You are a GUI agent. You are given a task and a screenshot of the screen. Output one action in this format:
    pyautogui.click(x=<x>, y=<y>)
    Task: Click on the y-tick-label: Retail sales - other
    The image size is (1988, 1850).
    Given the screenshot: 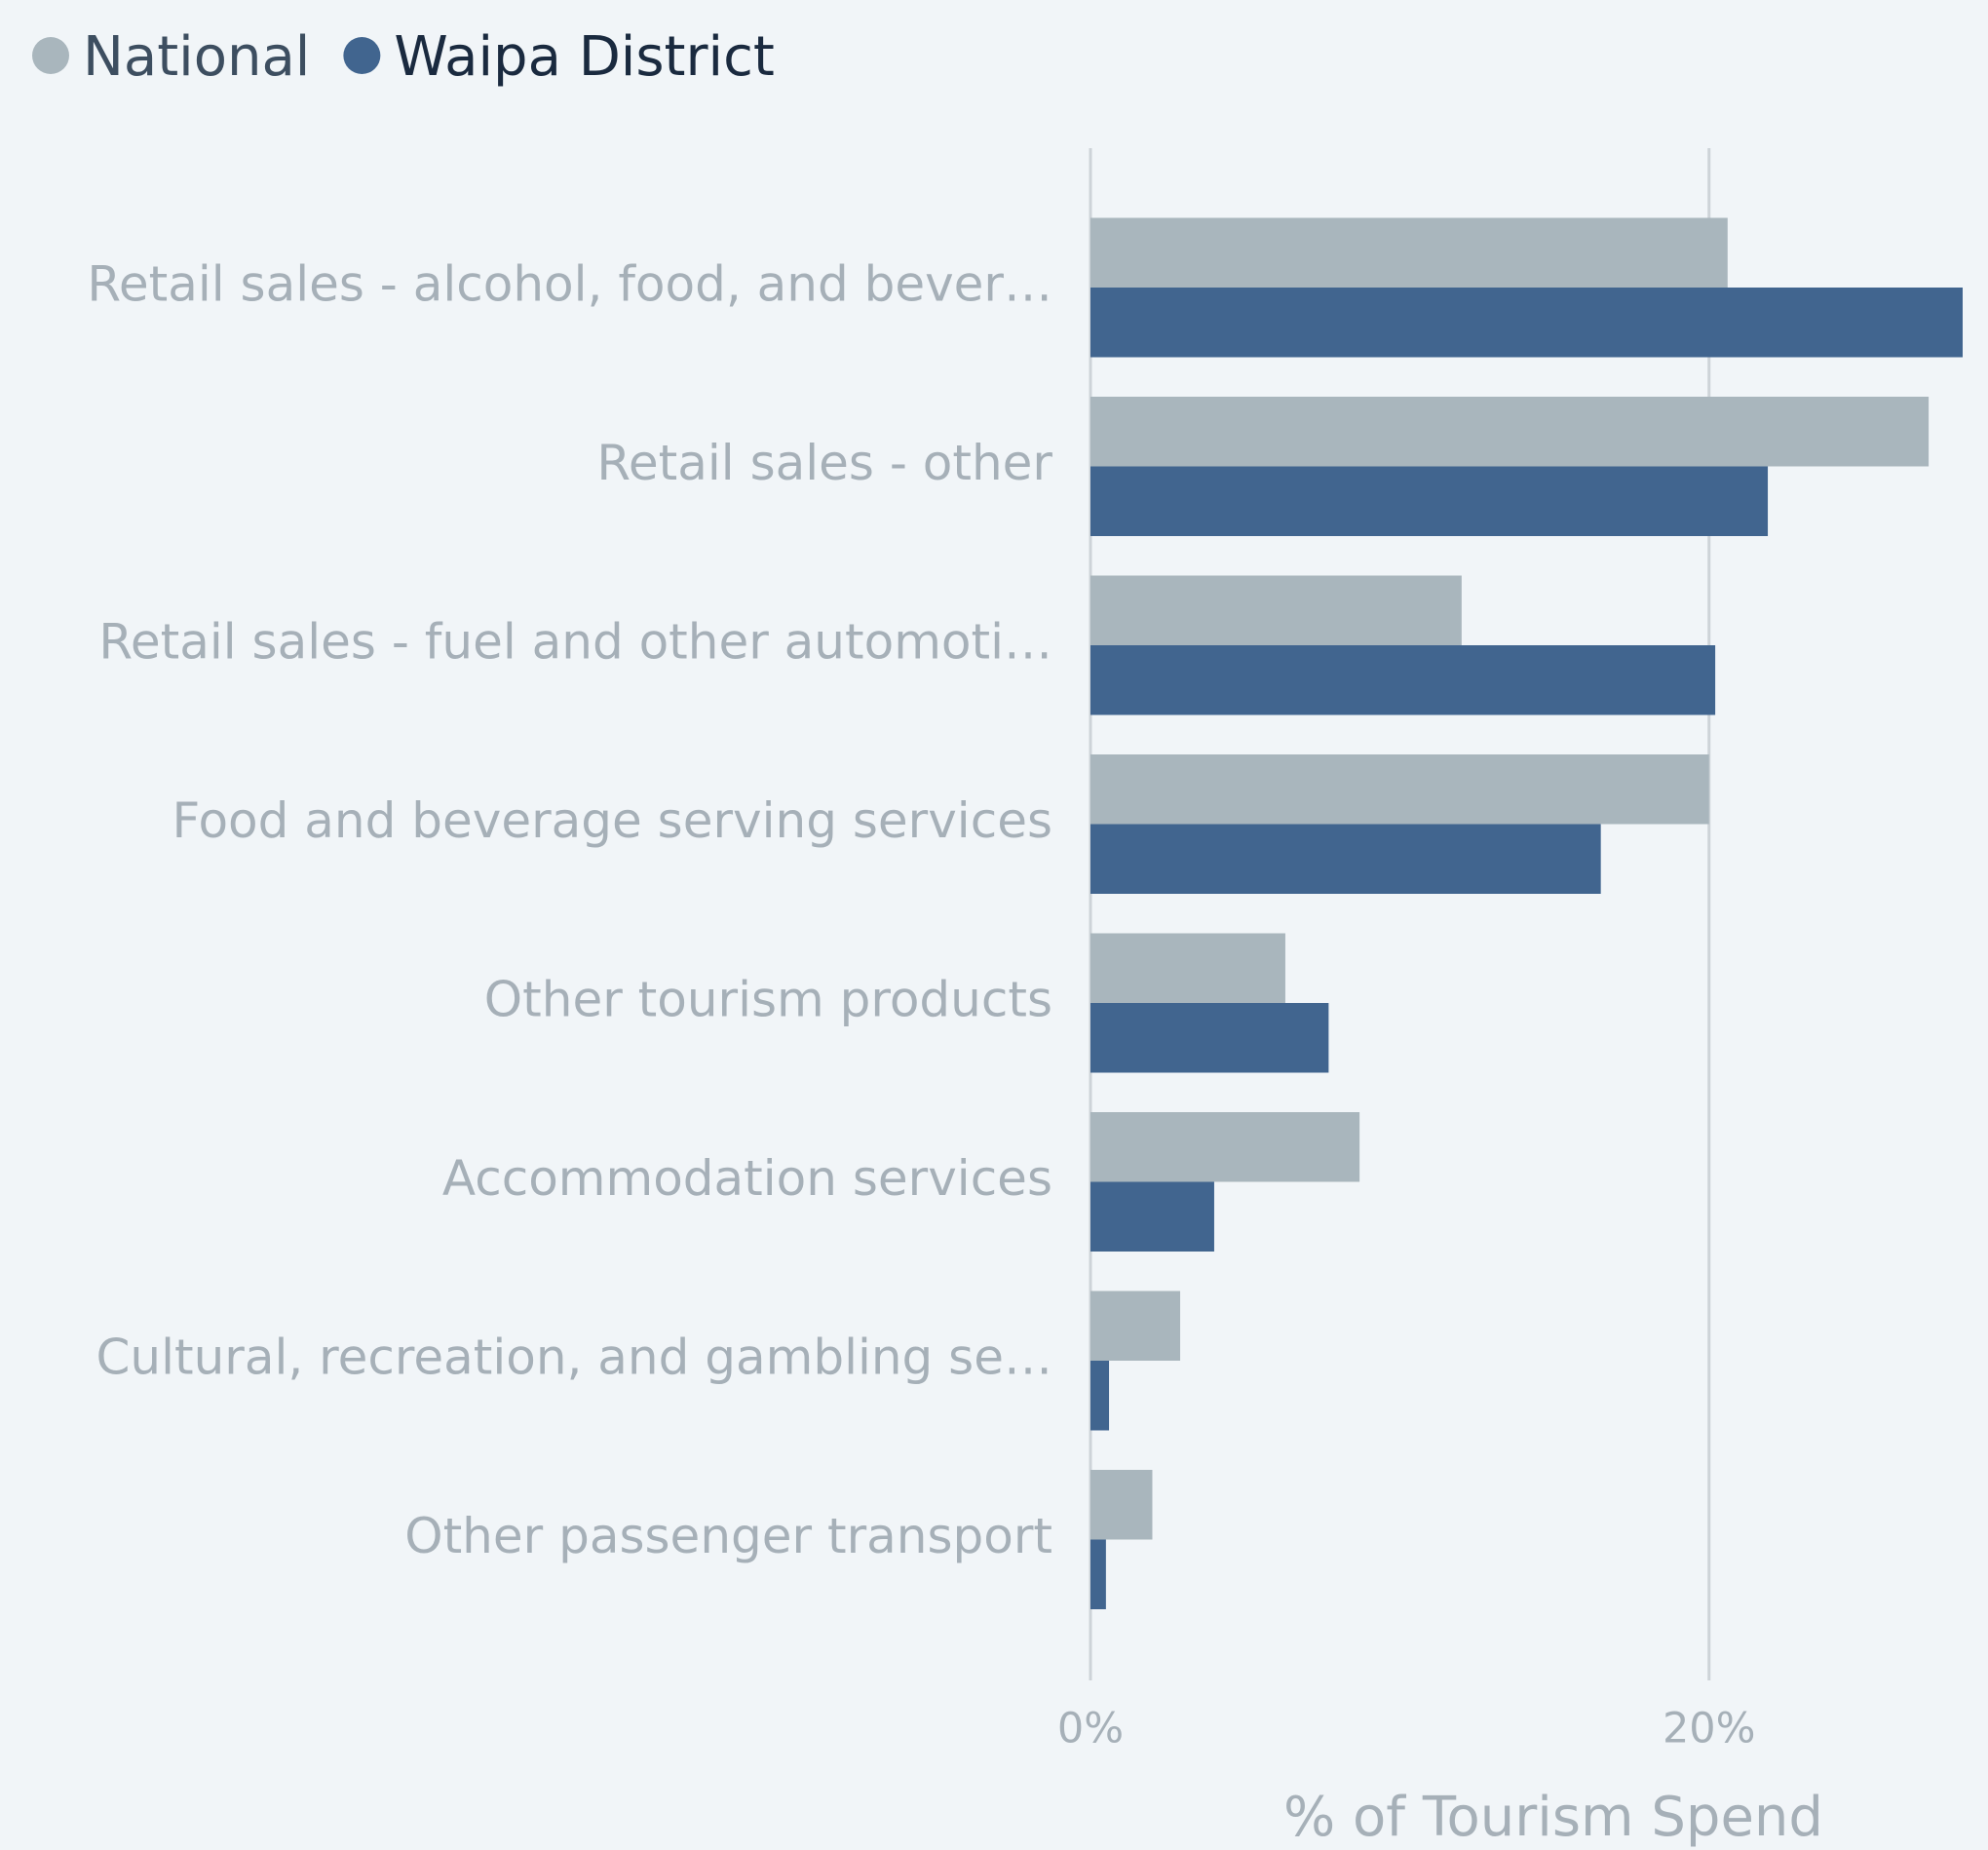 What is the action you would take?
    pyautogui.click(x=824, y=463)
    